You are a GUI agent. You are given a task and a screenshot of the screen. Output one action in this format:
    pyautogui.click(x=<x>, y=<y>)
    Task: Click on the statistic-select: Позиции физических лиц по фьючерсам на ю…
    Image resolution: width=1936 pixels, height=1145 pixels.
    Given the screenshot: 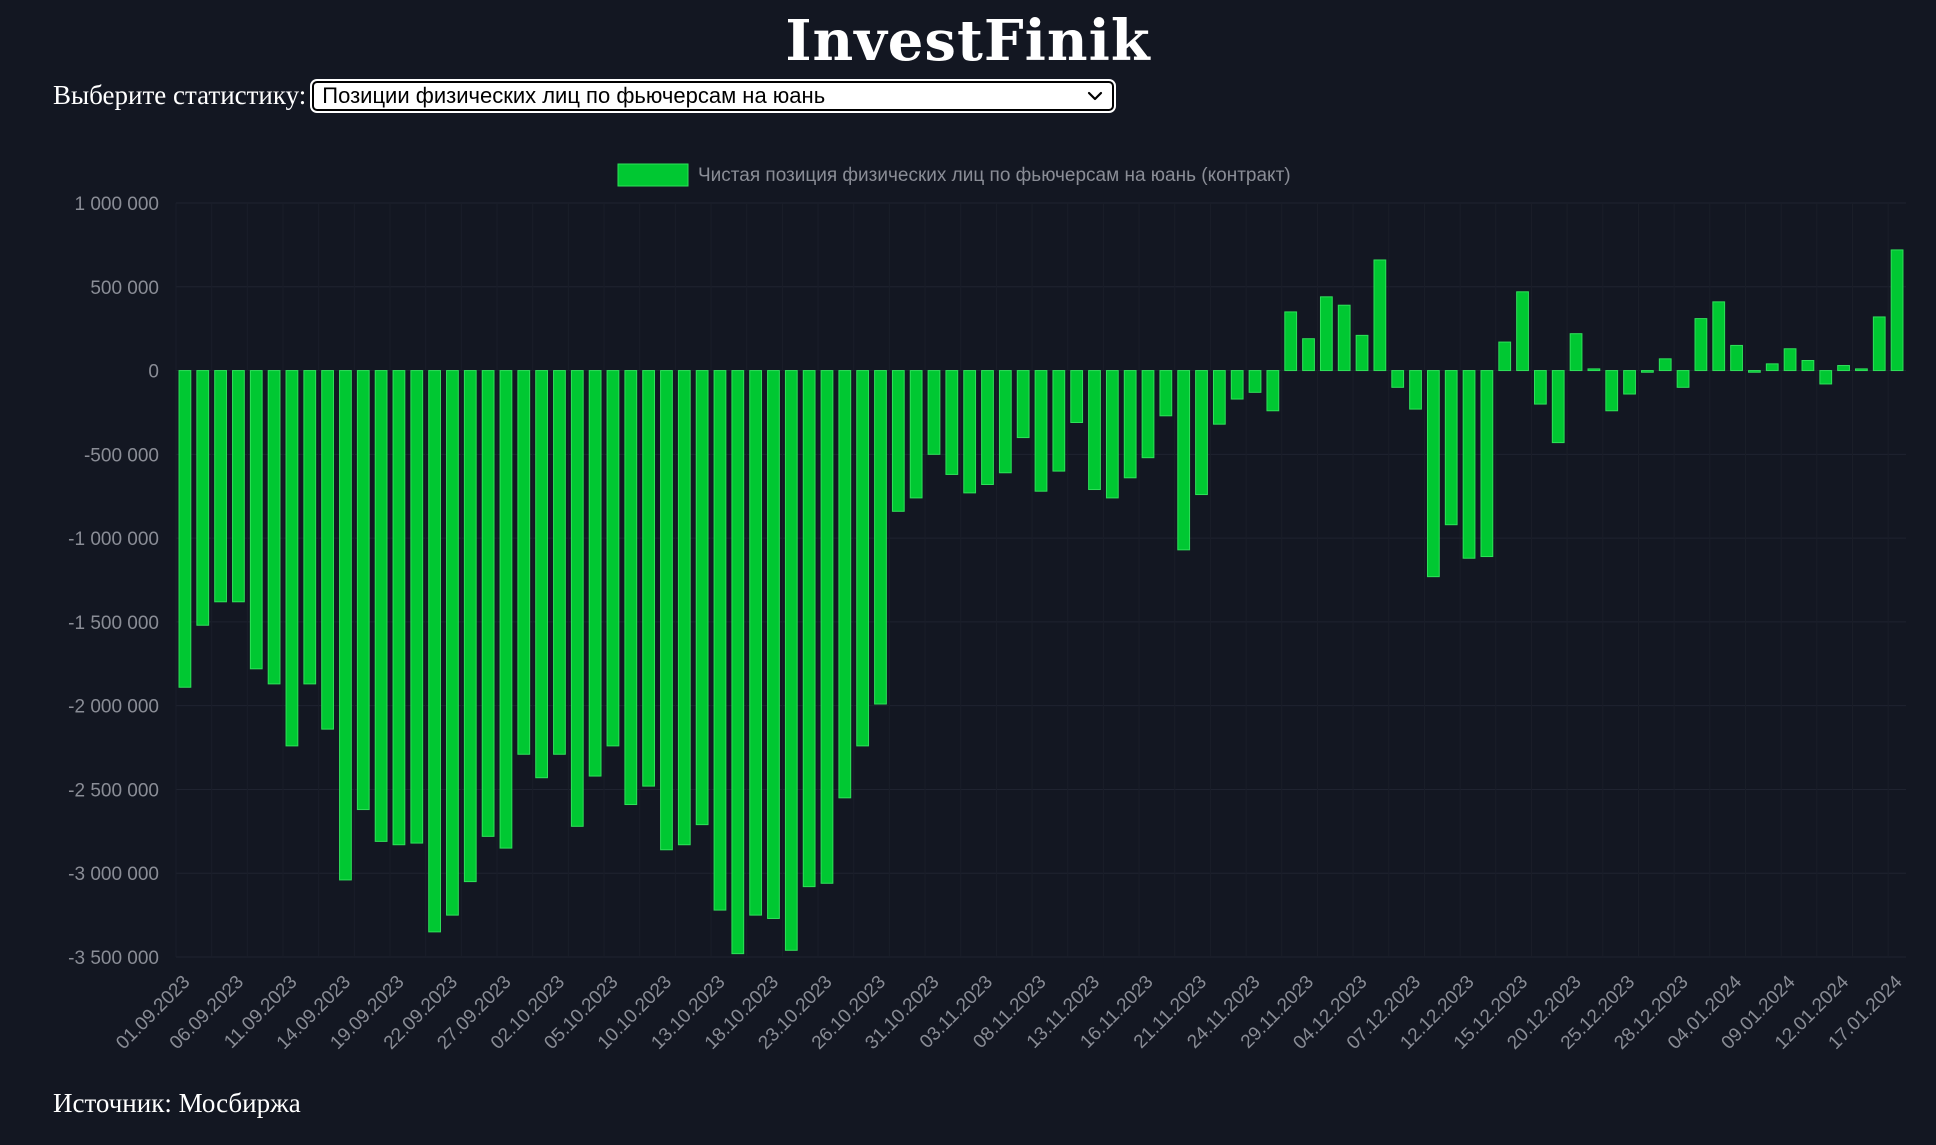 What is the action you would take?
    pyautogui.click(x=713, y=95)
    